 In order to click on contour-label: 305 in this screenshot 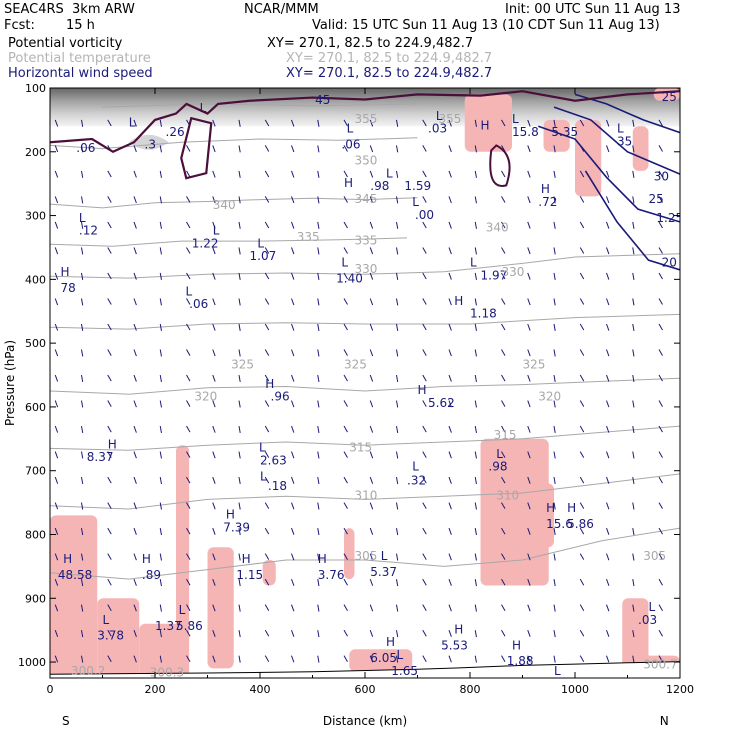, I will do `click(366, 556)`.